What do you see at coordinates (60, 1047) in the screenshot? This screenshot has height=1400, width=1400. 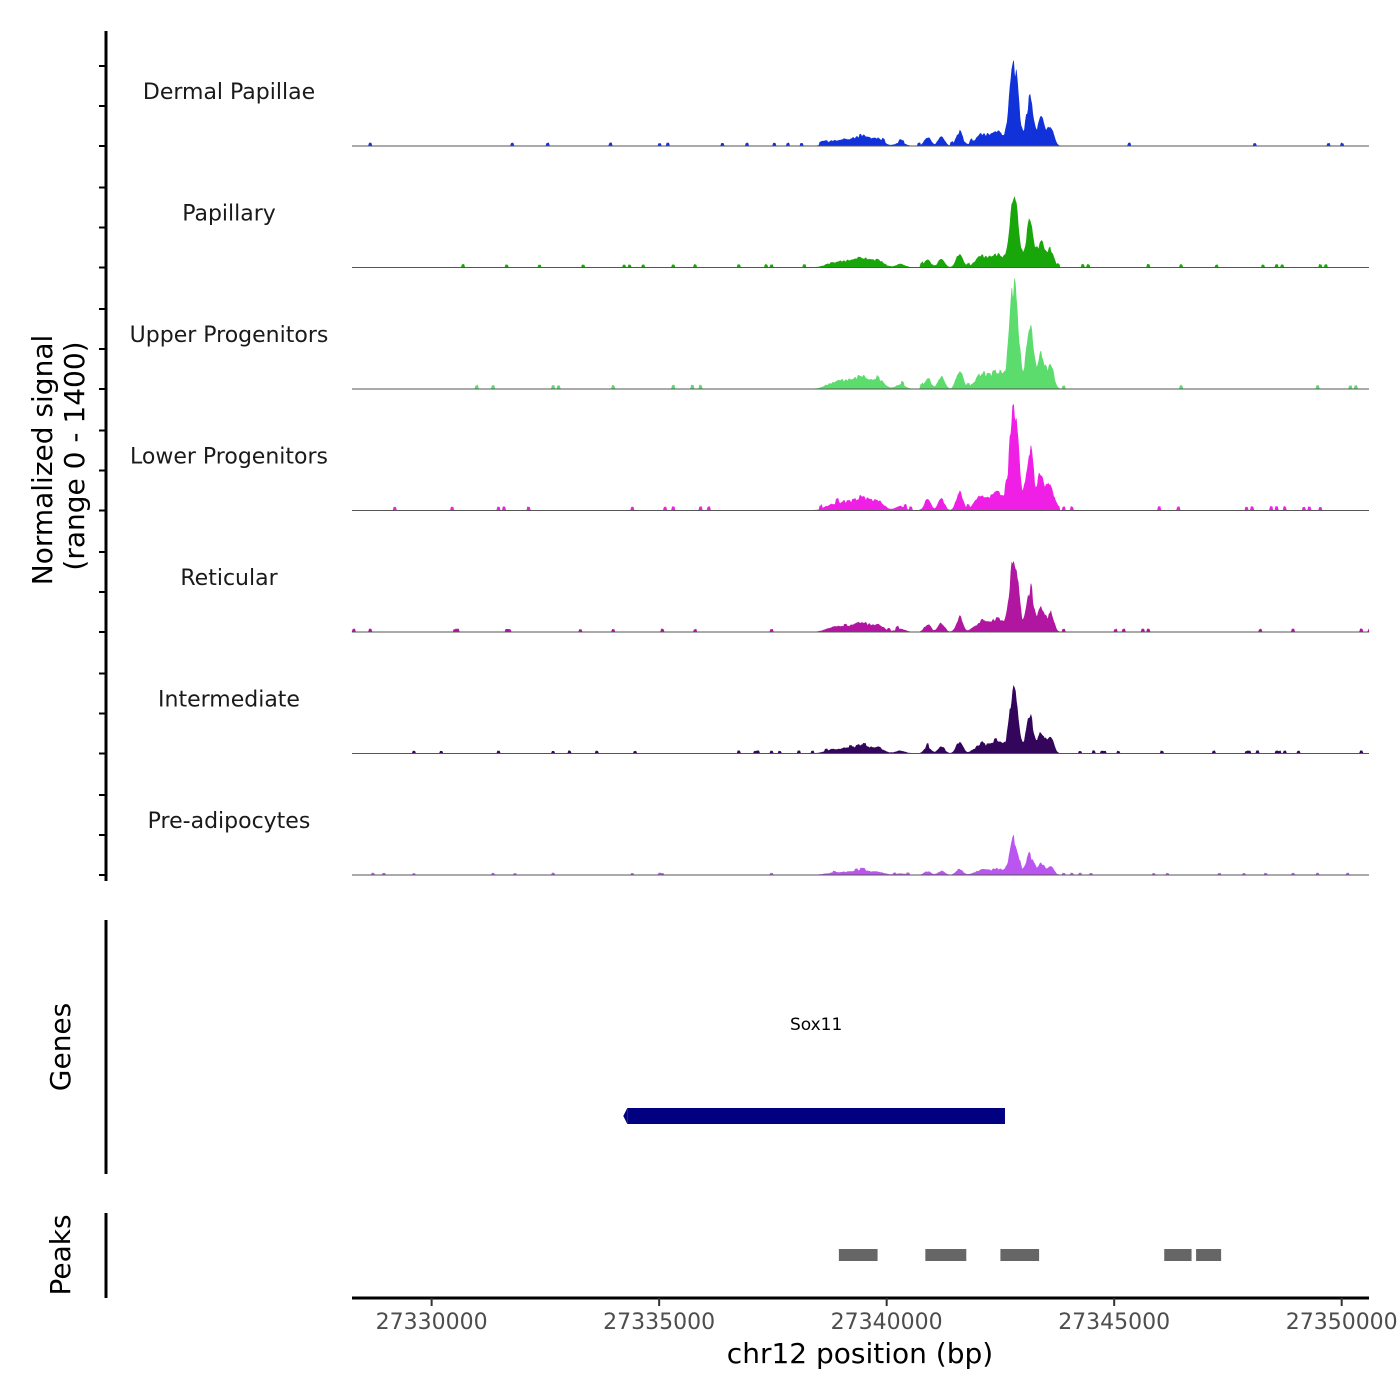 I see `genes-track-label: Genes` at bounding box center [60, 1047].